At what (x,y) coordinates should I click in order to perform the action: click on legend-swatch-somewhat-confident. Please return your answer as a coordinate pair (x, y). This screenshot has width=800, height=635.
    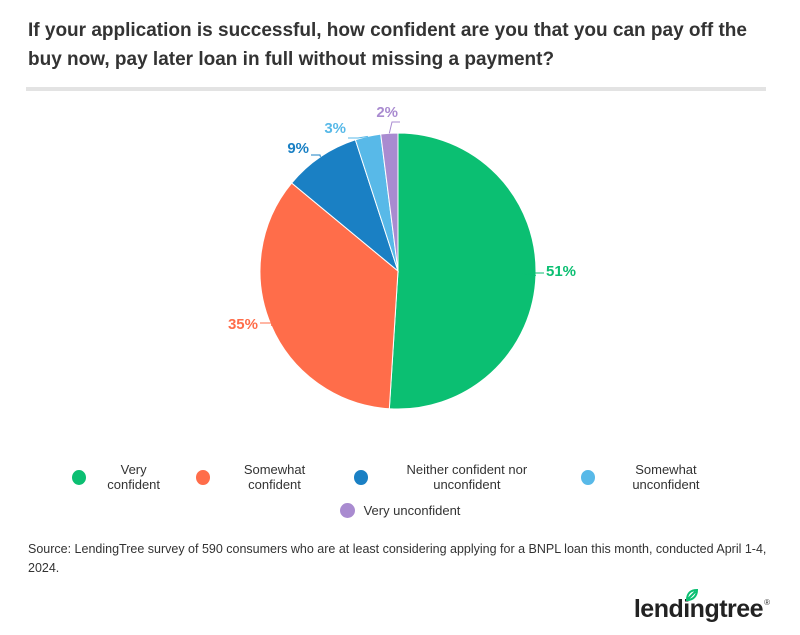
    Looking at the image, I should click on (203, 477).